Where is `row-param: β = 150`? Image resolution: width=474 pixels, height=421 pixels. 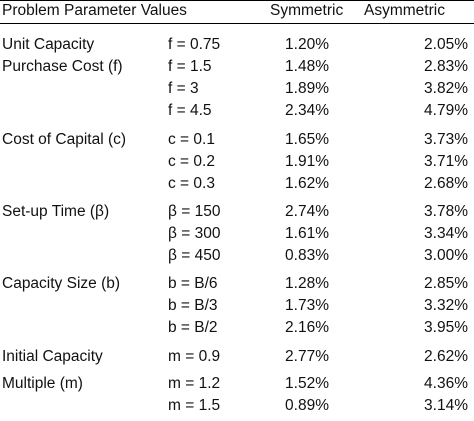
row-param: β = 150 is located at coordinates (194, 211).